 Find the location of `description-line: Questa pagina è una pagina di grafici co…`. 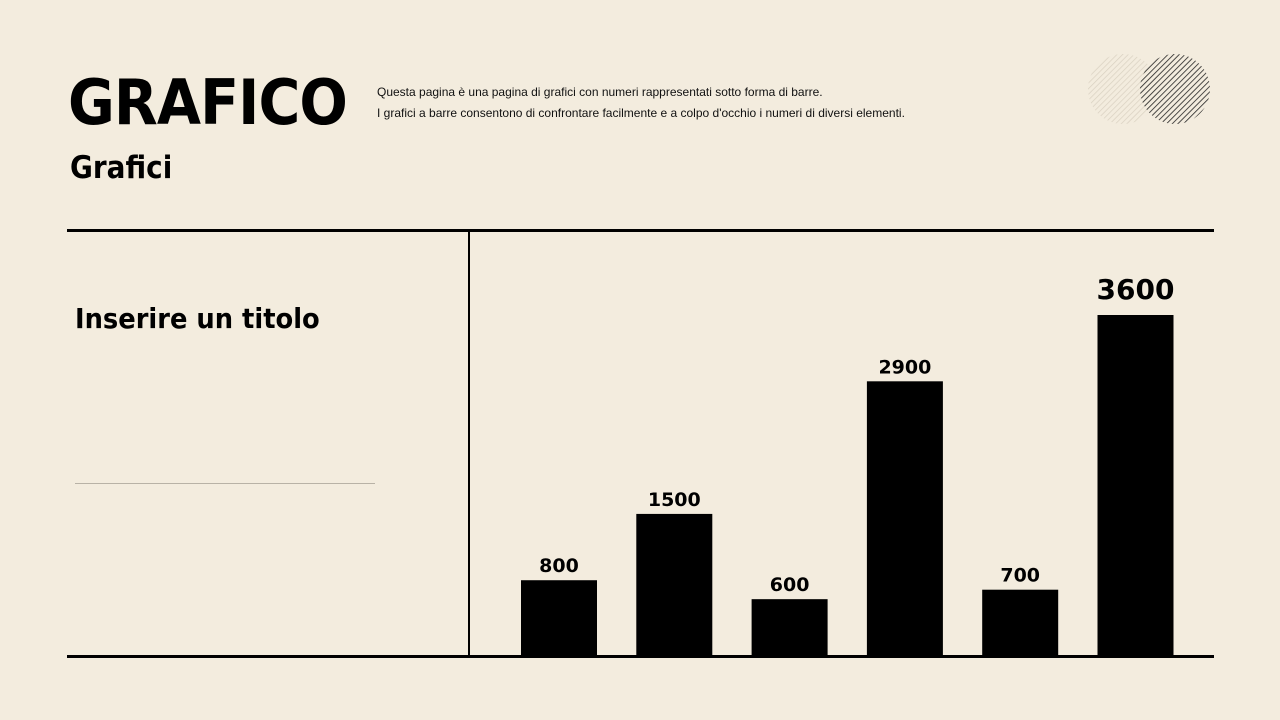

description-line: Questa pagina è una pagina di grafici co… is located at coordinates (600, 92).